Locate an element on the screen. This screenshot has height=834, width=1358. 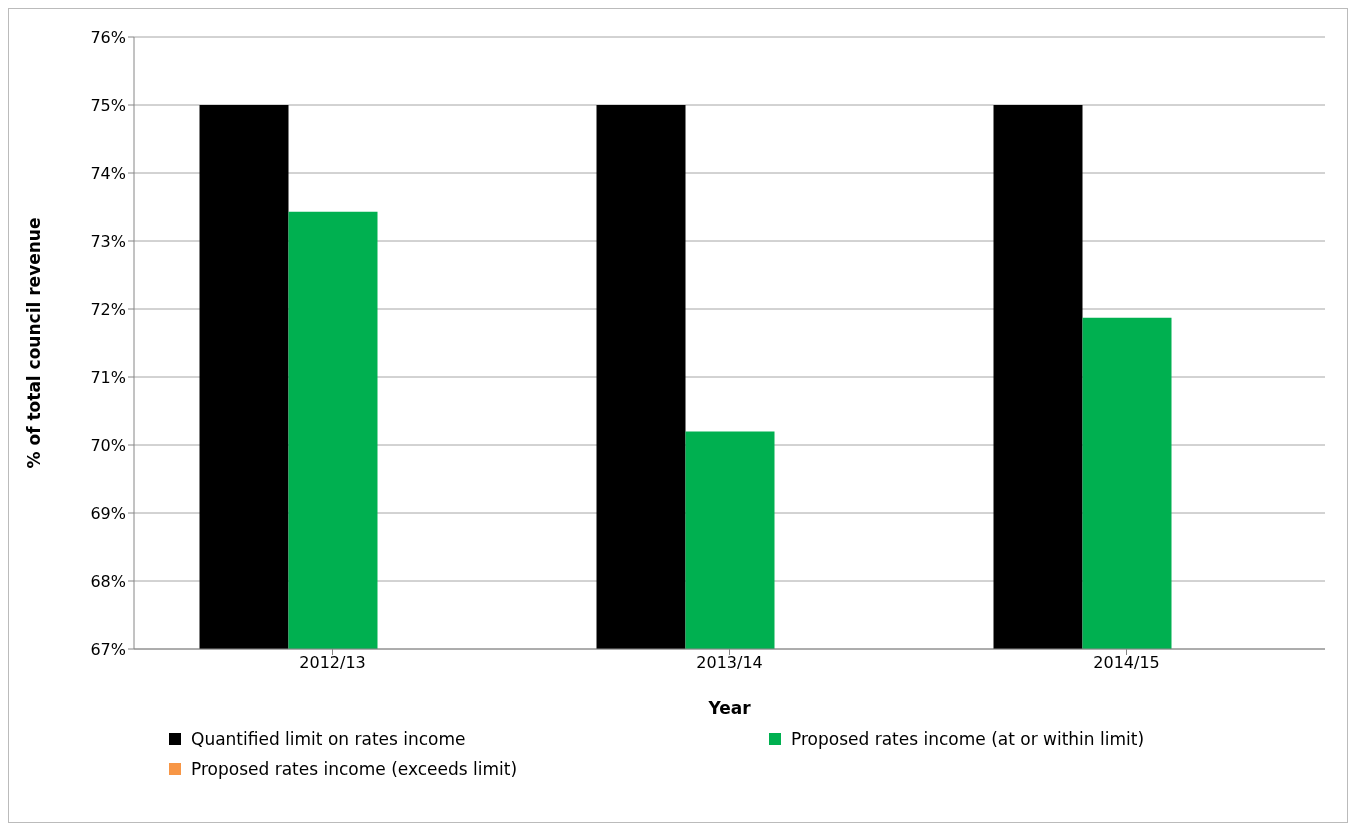
y-tick-label: 70% is located at coordinates (108, 445).